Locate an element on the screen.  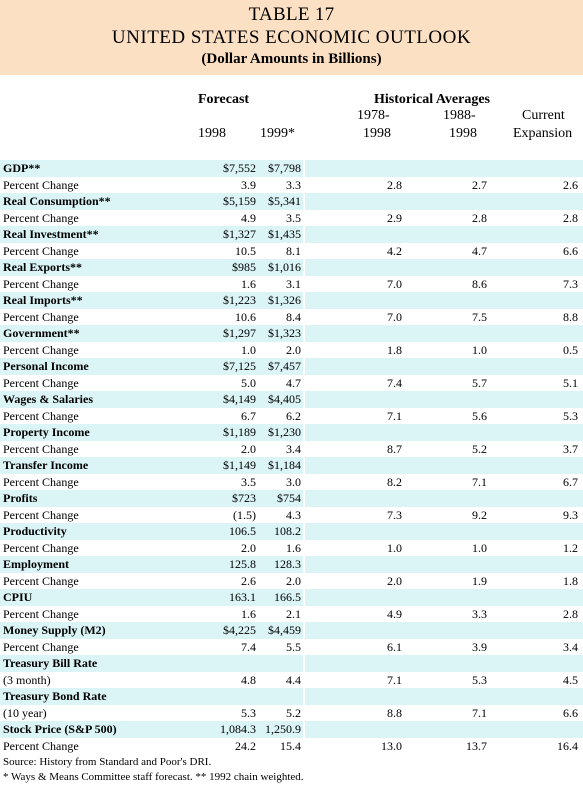
value-current-expansion: 2.6 is located at coordinates (570, 184).